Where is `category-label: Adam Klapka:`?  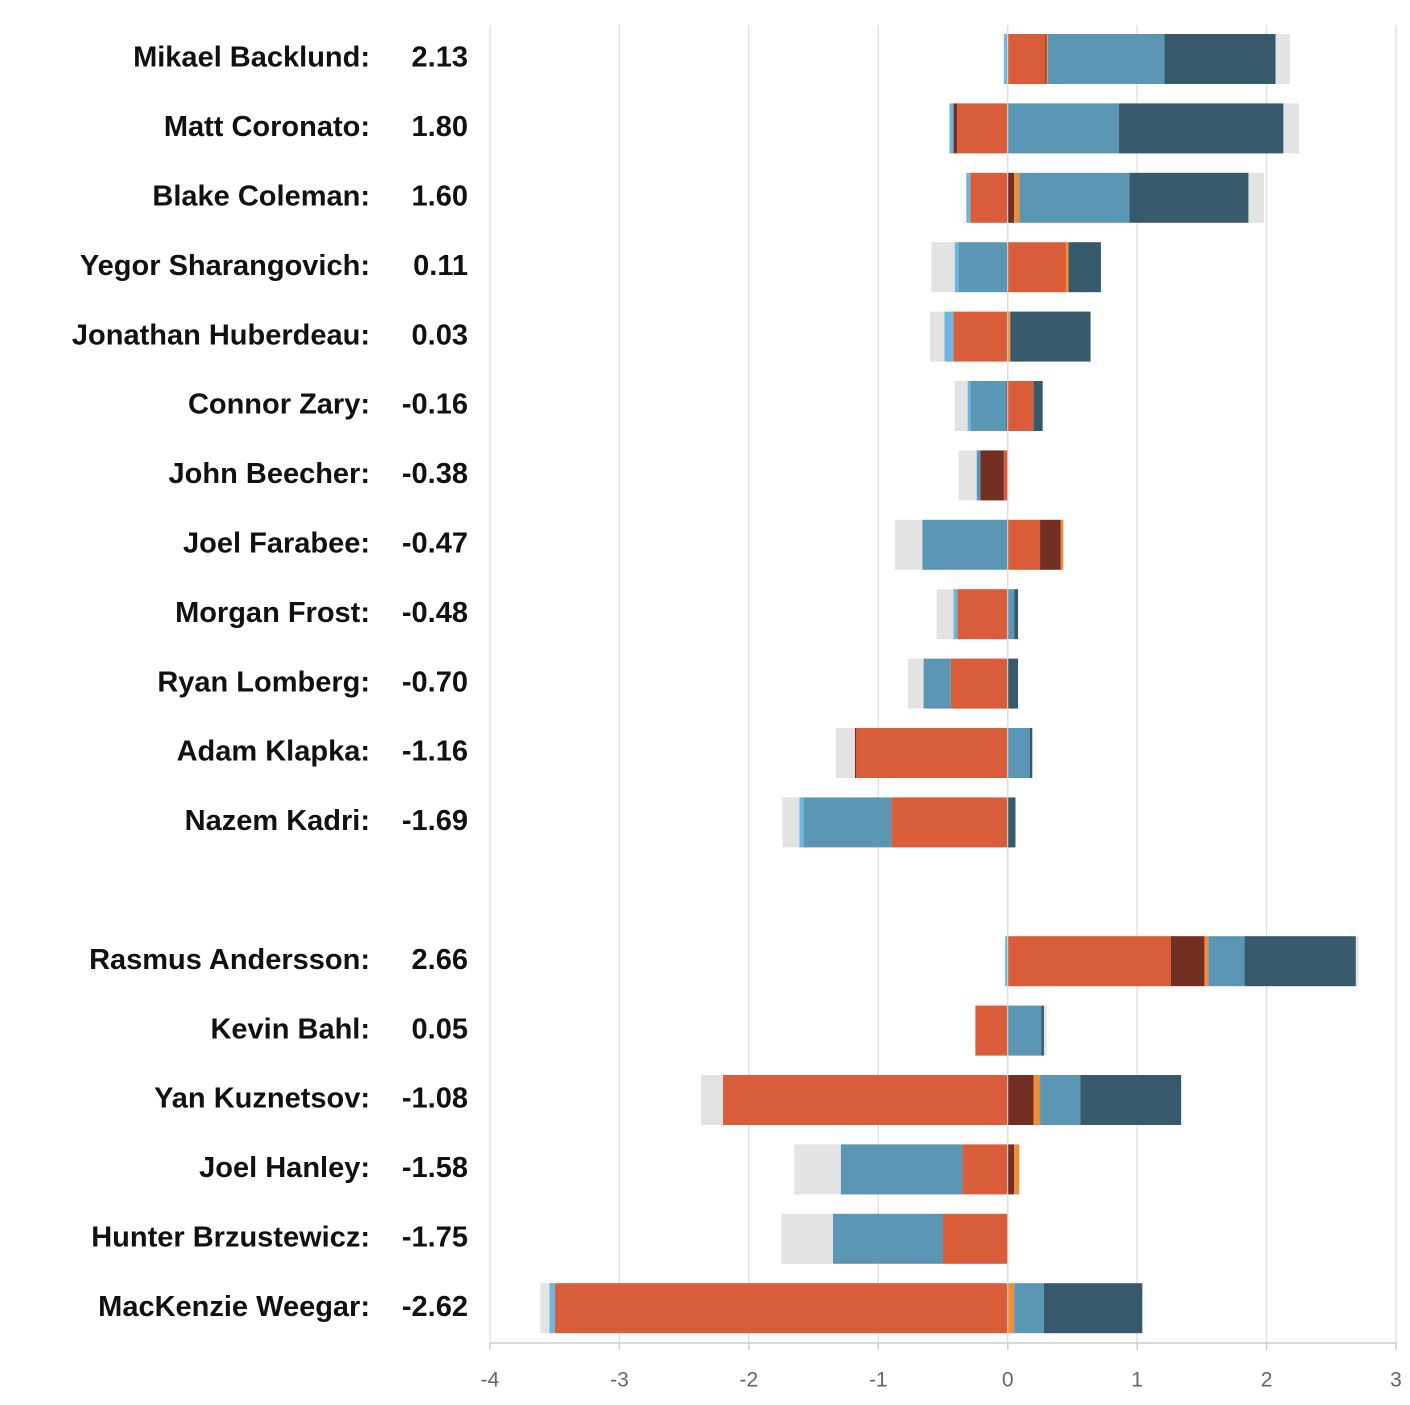 category-label: Adam Klapka: is located at coordinates (273, 752).